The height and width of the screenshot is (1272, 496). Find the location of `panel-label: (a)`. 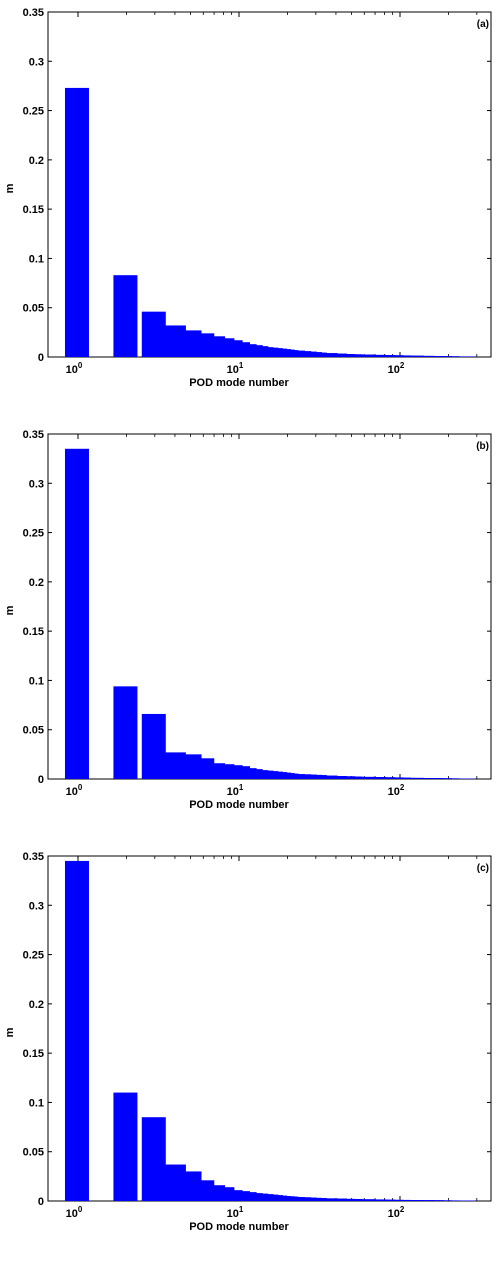

panel-label: (a) is located at coordinates (483, 24).